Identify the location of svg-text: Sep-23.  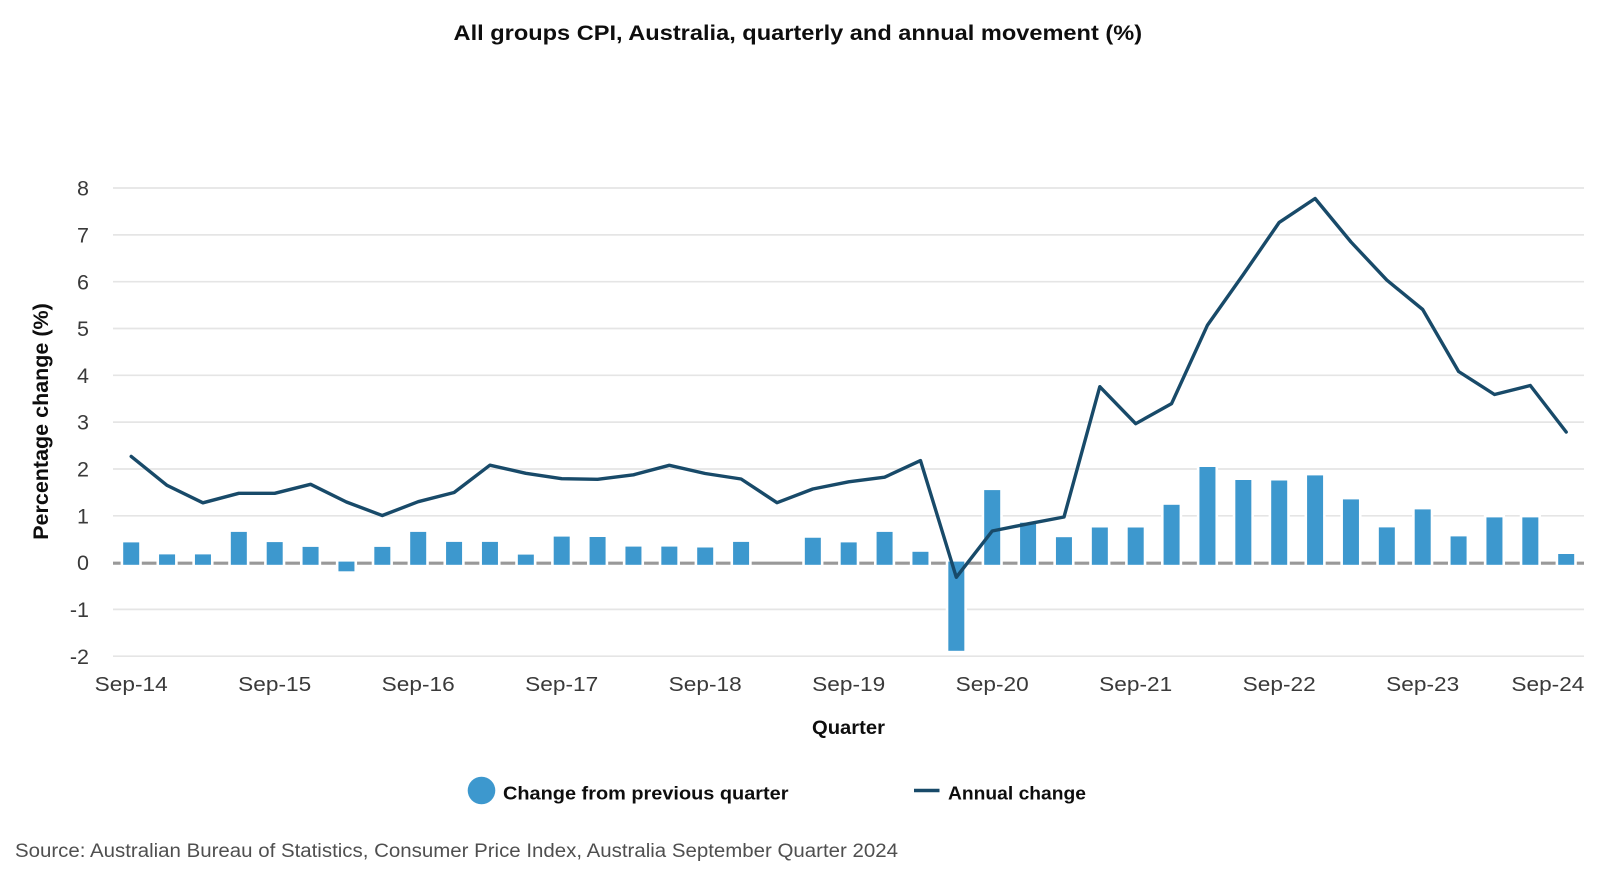
(1422, 684).